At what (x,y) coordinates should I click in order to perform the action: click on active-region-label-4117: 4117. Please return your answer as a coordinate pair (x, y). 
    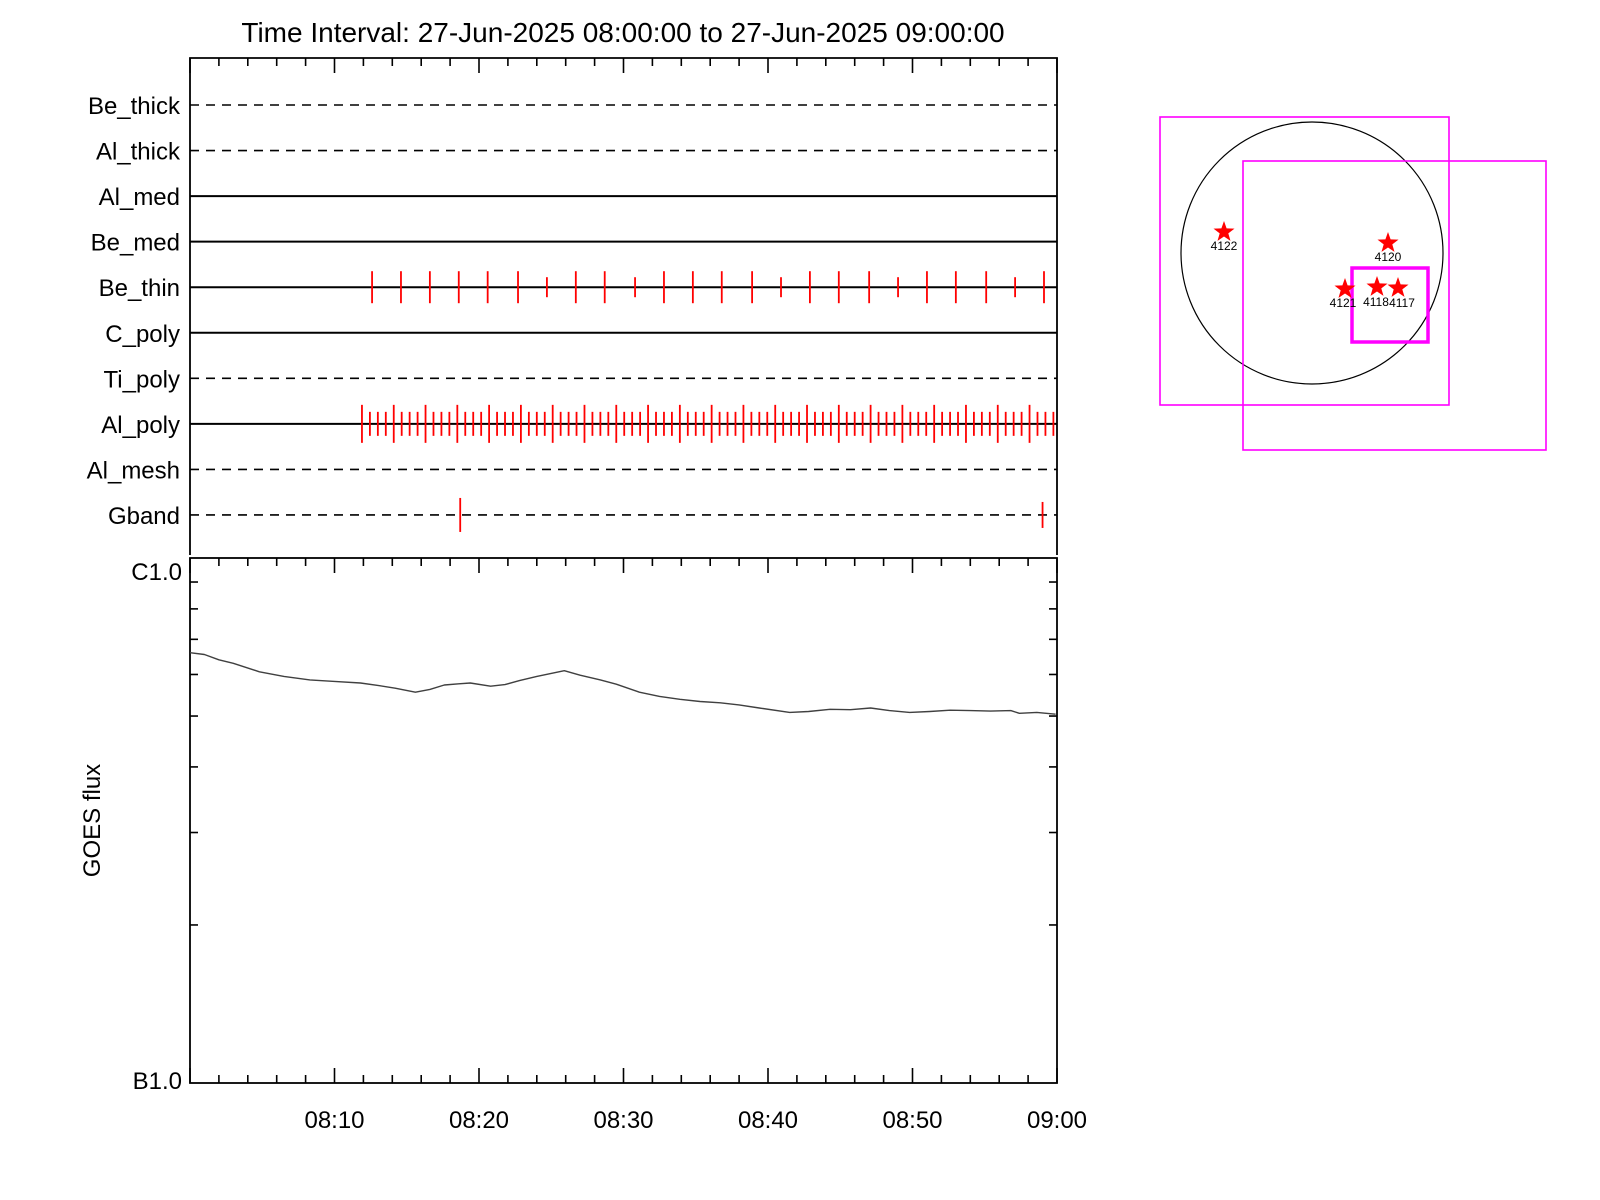
    Looking at the image, I should click on (1402, 303).